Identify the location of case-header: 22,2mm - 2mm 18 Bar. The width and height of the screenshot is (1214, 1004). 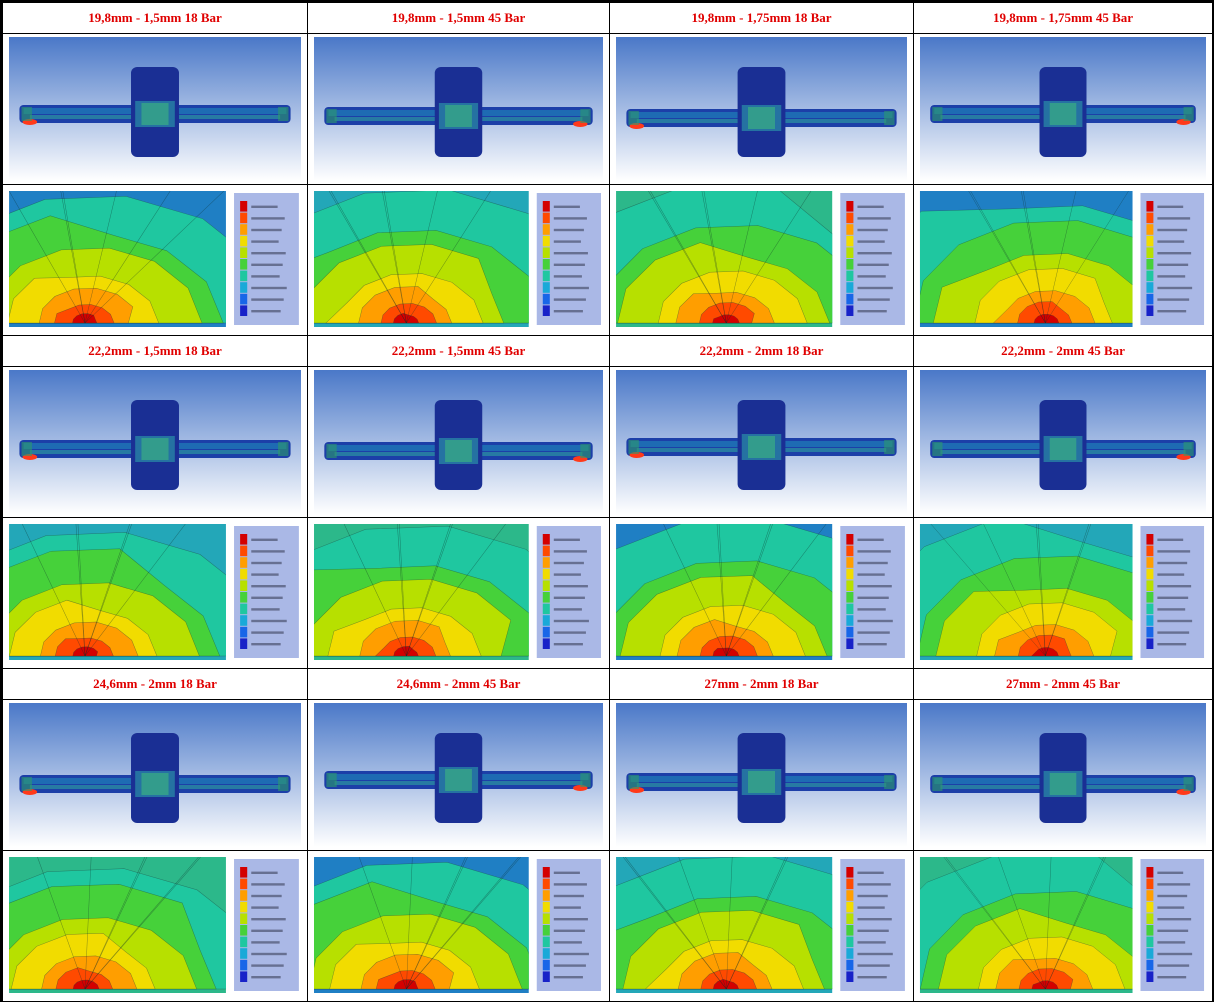
(761, 351).